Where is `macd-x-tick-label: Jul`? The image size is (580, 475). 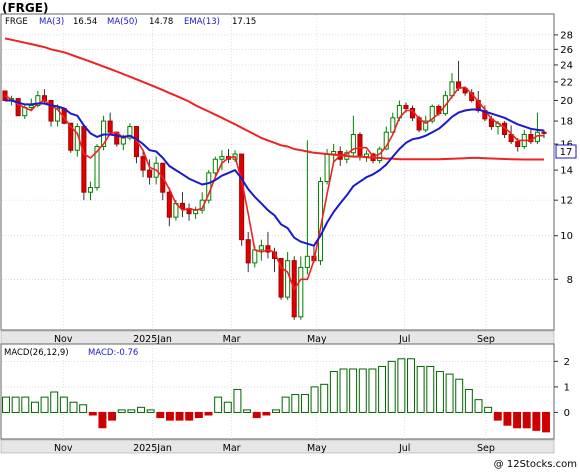
macd-x-tick-label: Jul is located at coordinates (404, 448).